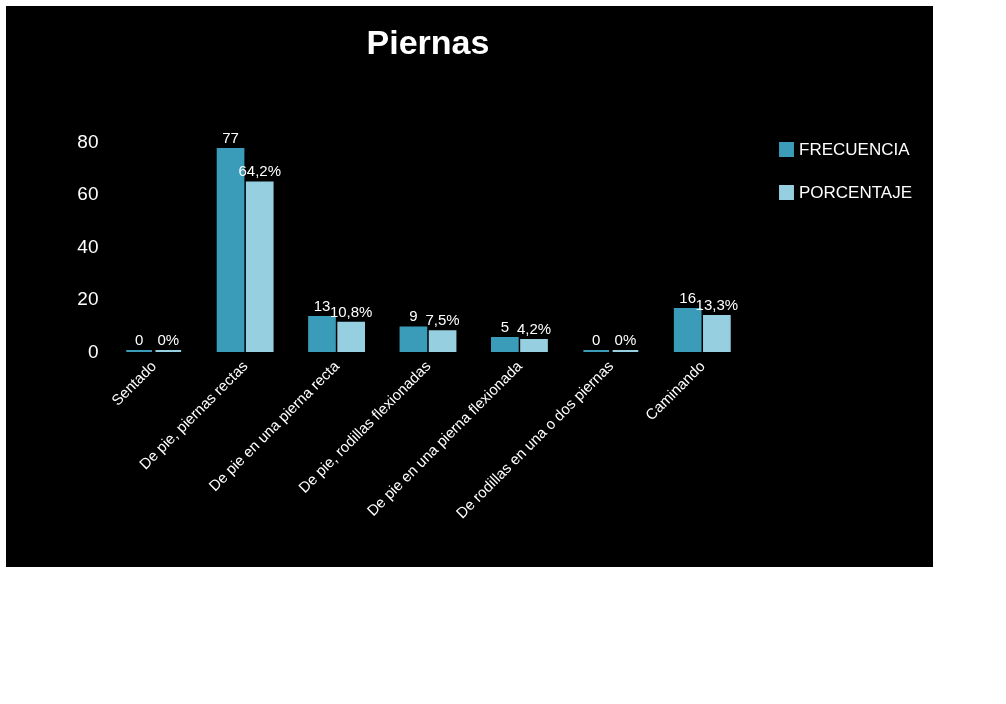  I want to click on data-label: 9, so click(413, 316).